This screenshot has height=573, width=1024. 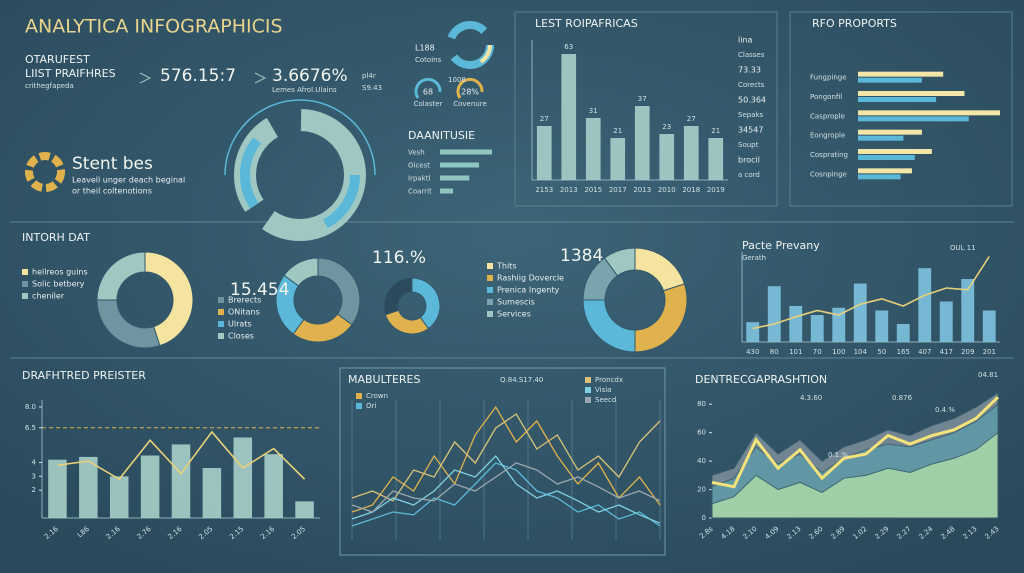 What do you see at coordinates (34, 490) in the screenshot?
I see `y-tick-label: 2` at bounding box center [34, 490].